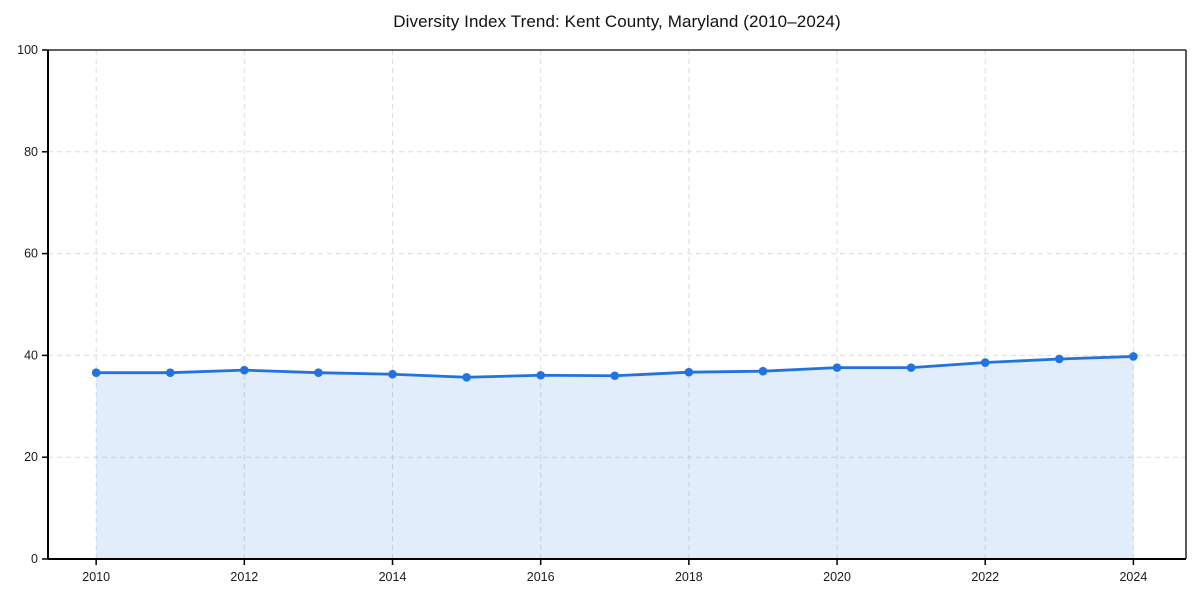  I want to click on x-tick-label: 2018, so click(689, 577).